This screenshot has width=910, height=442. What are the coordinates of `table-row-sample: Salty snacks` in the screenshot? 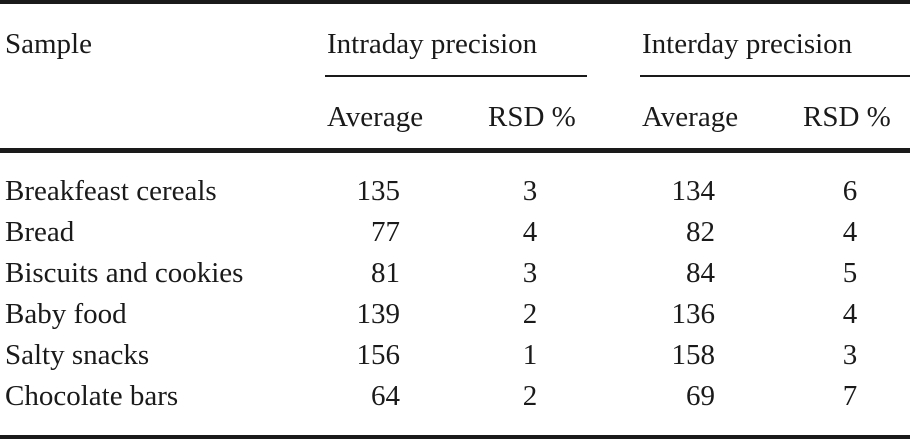 It's located at (77, 355).